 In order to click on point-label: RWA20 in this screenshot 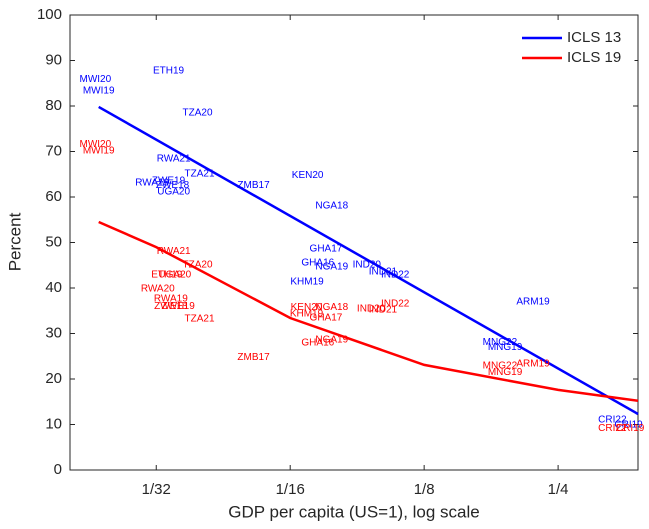, I will do `click(158, 289)`.